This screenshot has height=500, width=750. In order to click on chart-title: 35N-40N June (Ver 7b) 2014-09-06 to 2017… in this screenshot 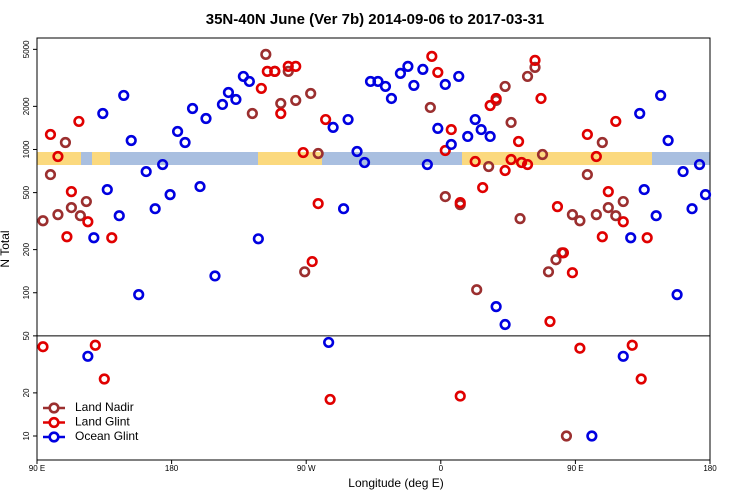, I will do `click(375, 19)`.